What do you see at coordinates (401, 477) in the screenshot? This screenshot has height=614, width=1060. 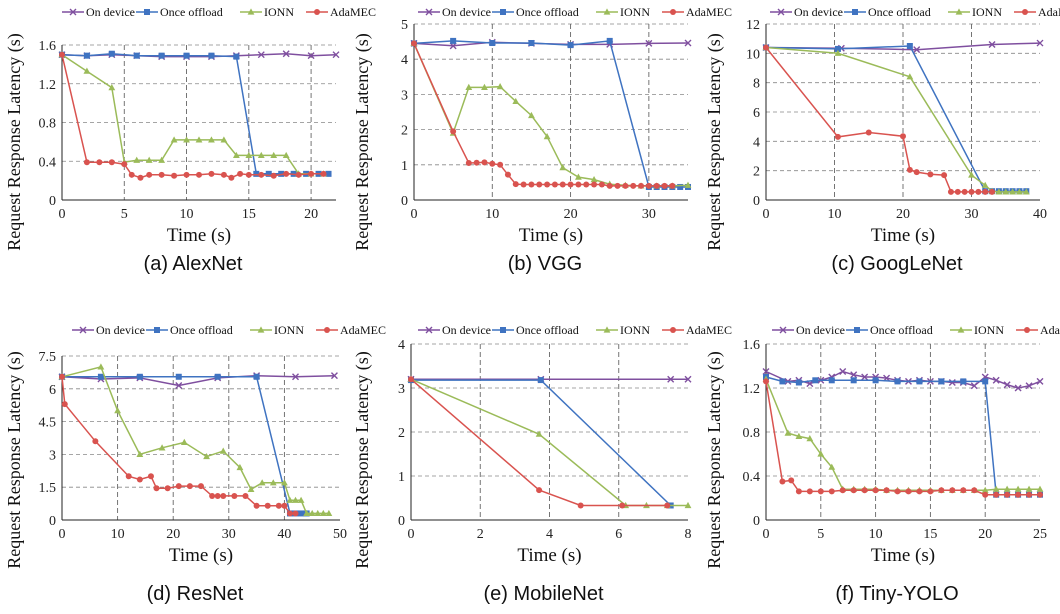 I see `y-tick-label: 1` at bounding box center [401, 477].